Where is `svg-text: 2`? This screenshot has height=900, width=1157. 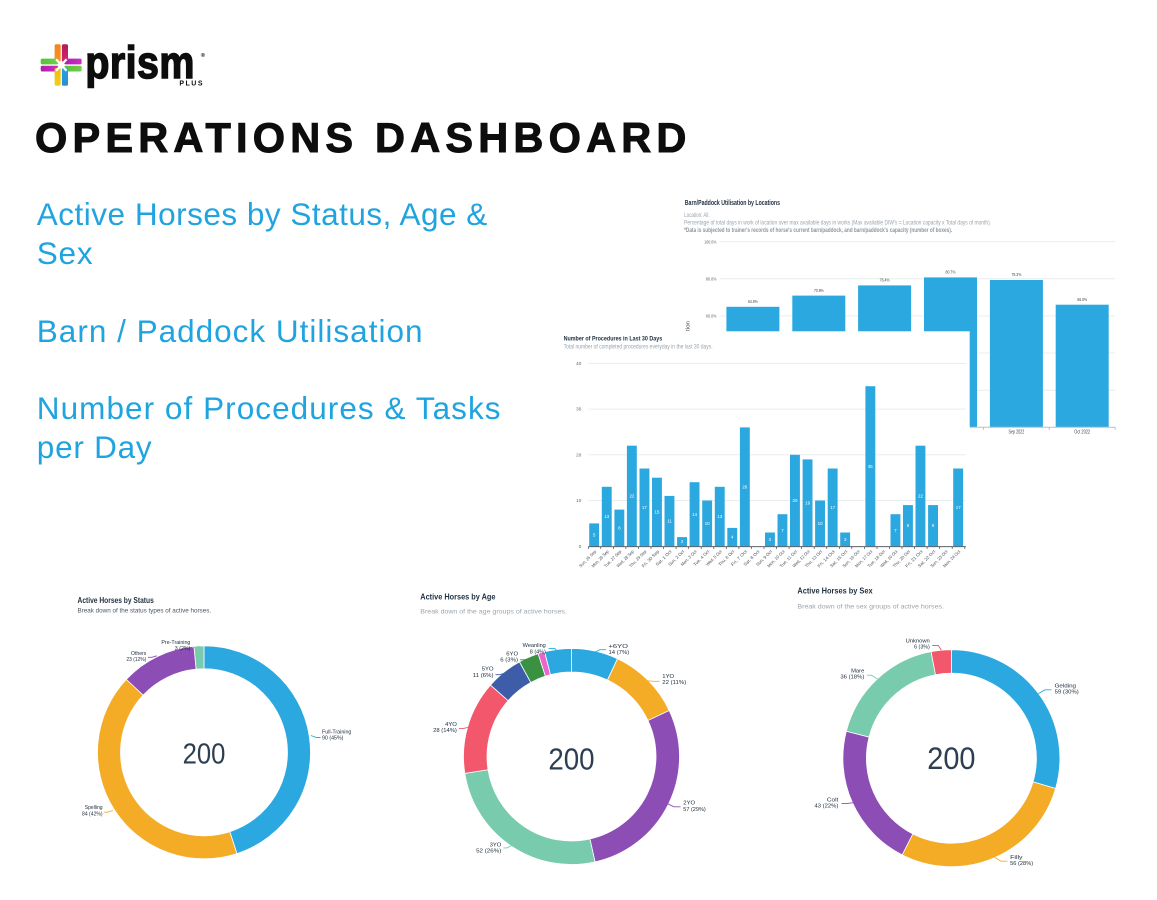 svg-text: 2 is located at coordinates (682, 541).